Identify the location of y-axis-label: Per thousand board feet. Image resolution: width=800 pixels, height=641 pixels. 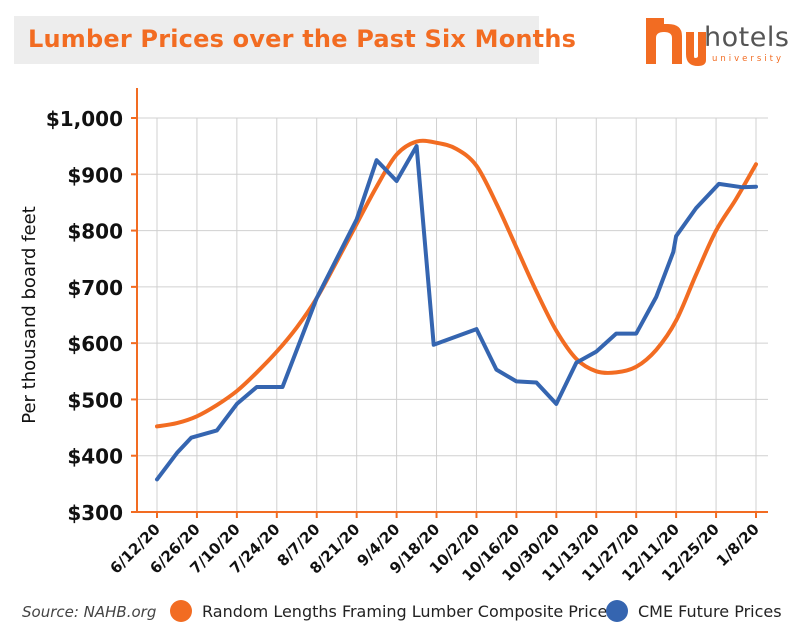
(29, 315).